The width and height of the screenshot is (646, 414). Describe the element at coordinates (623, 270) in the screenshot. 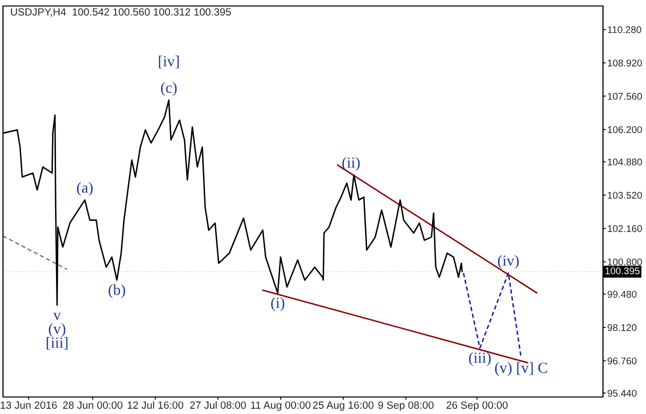

I see `ref-line-label: 100.395` at that location.